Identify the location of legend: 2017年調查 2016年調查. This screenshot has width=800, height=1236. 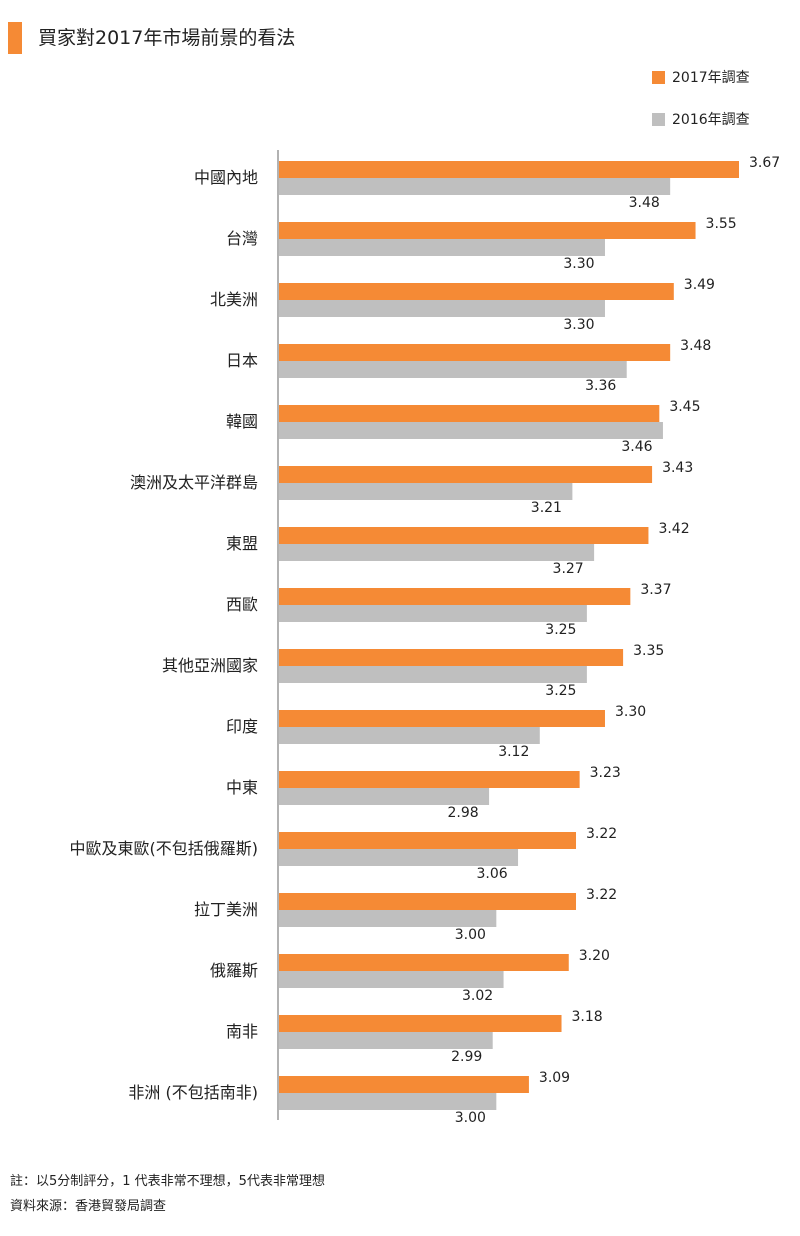
(701, 108).